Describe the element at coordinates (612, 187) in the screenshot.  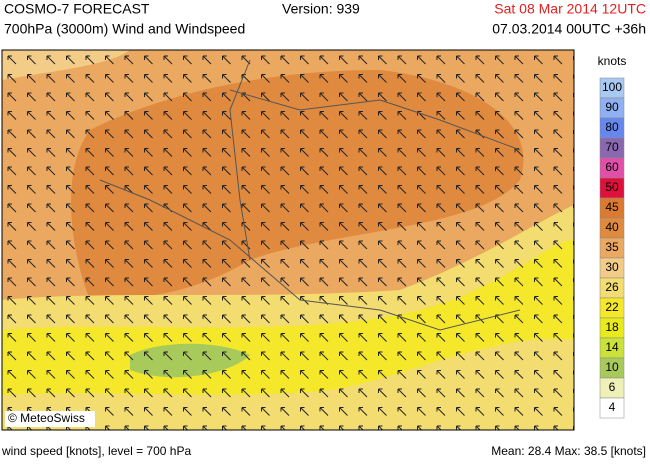
I see `legend-label: 50` at that location.